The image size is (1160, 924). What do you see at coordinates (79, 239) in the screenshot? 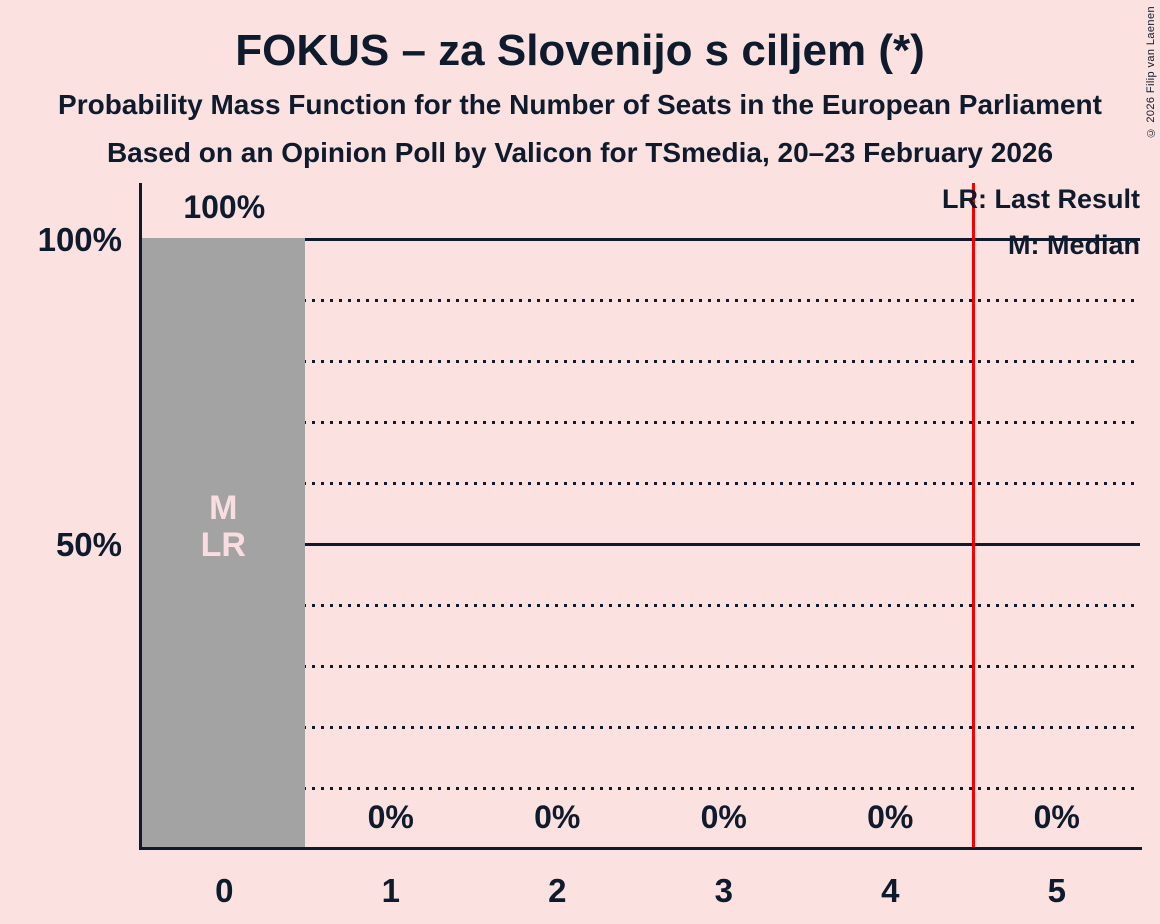
I see `y-tick-label-100: 100%` at bounding box center [79, 239].